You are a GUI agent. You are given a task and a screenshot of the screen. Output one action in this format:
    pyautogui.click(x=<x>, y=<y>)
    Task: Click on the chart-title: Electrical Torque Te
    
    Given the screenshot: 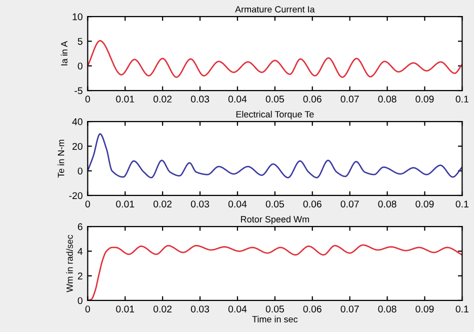 What is the action you would take?
    pyautogui.click(x=275, y=115)
    